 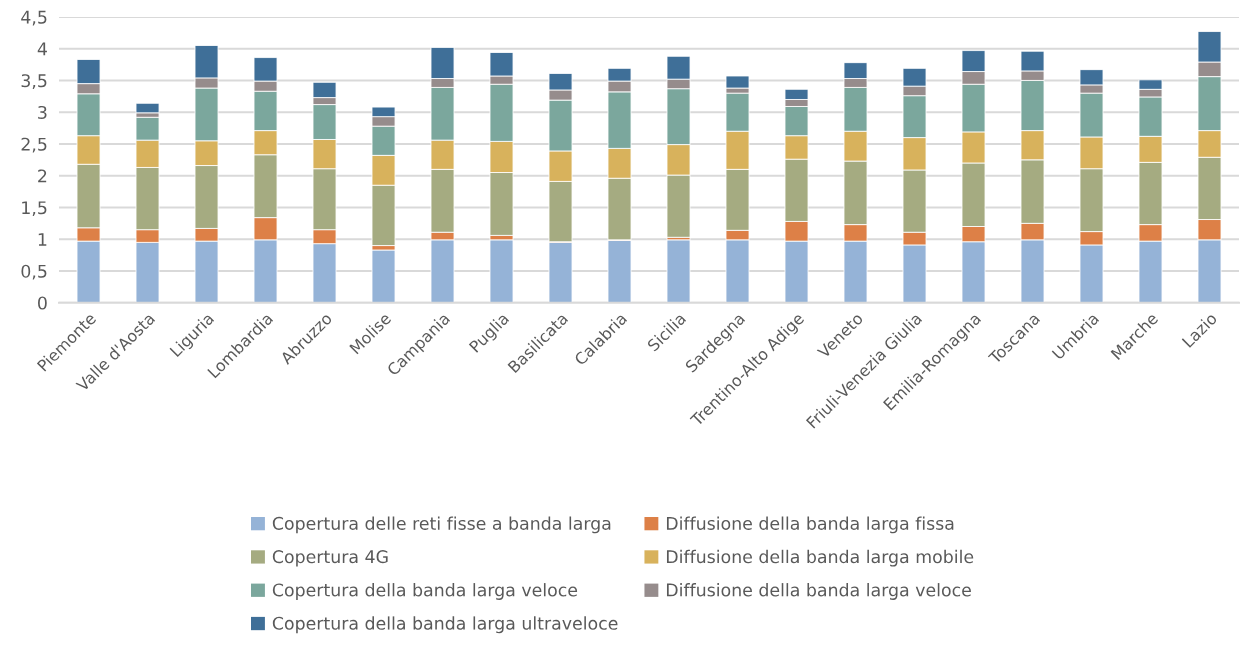 I want to click on y-tick-label: 3, so click(x=42, y=112).